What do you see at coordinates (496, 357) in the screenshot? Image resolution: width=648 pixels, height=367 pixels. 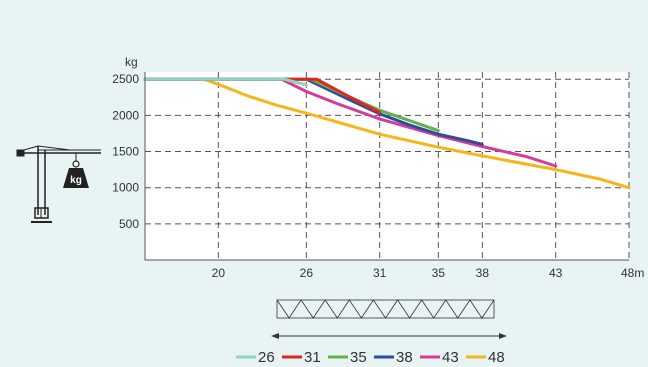 I see `legend-label-48: 48` at bounding box center [496, 357].